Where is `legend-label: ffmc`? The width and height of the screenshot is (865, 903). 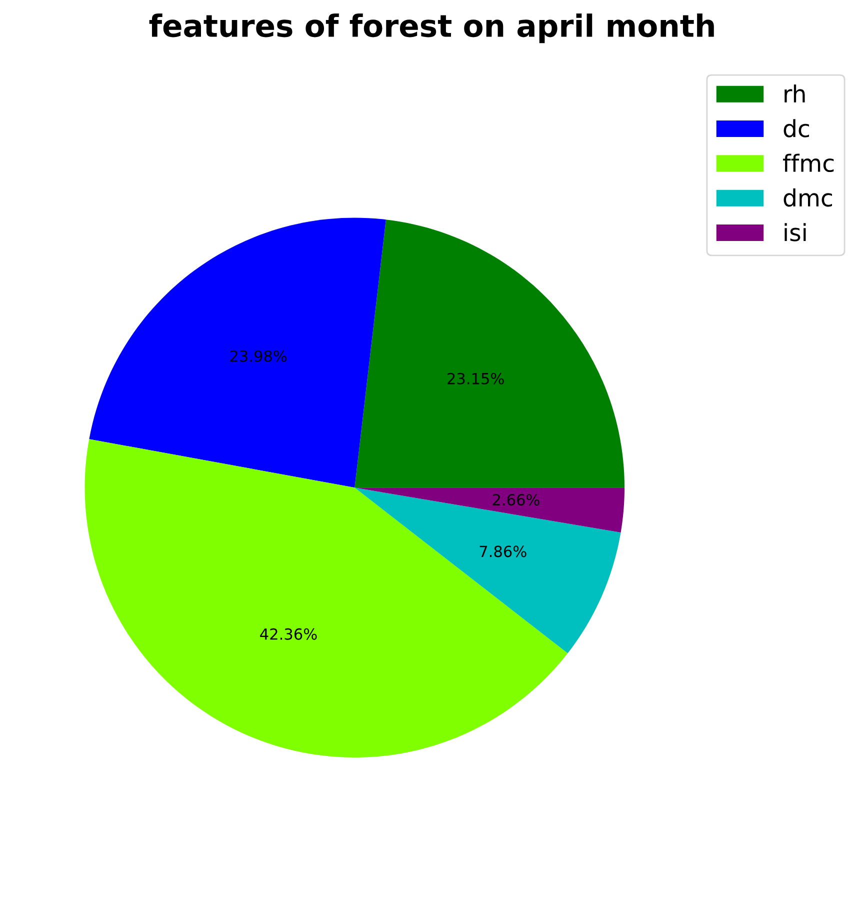 legend-label: ffmc is located at coordinates (808, 163).